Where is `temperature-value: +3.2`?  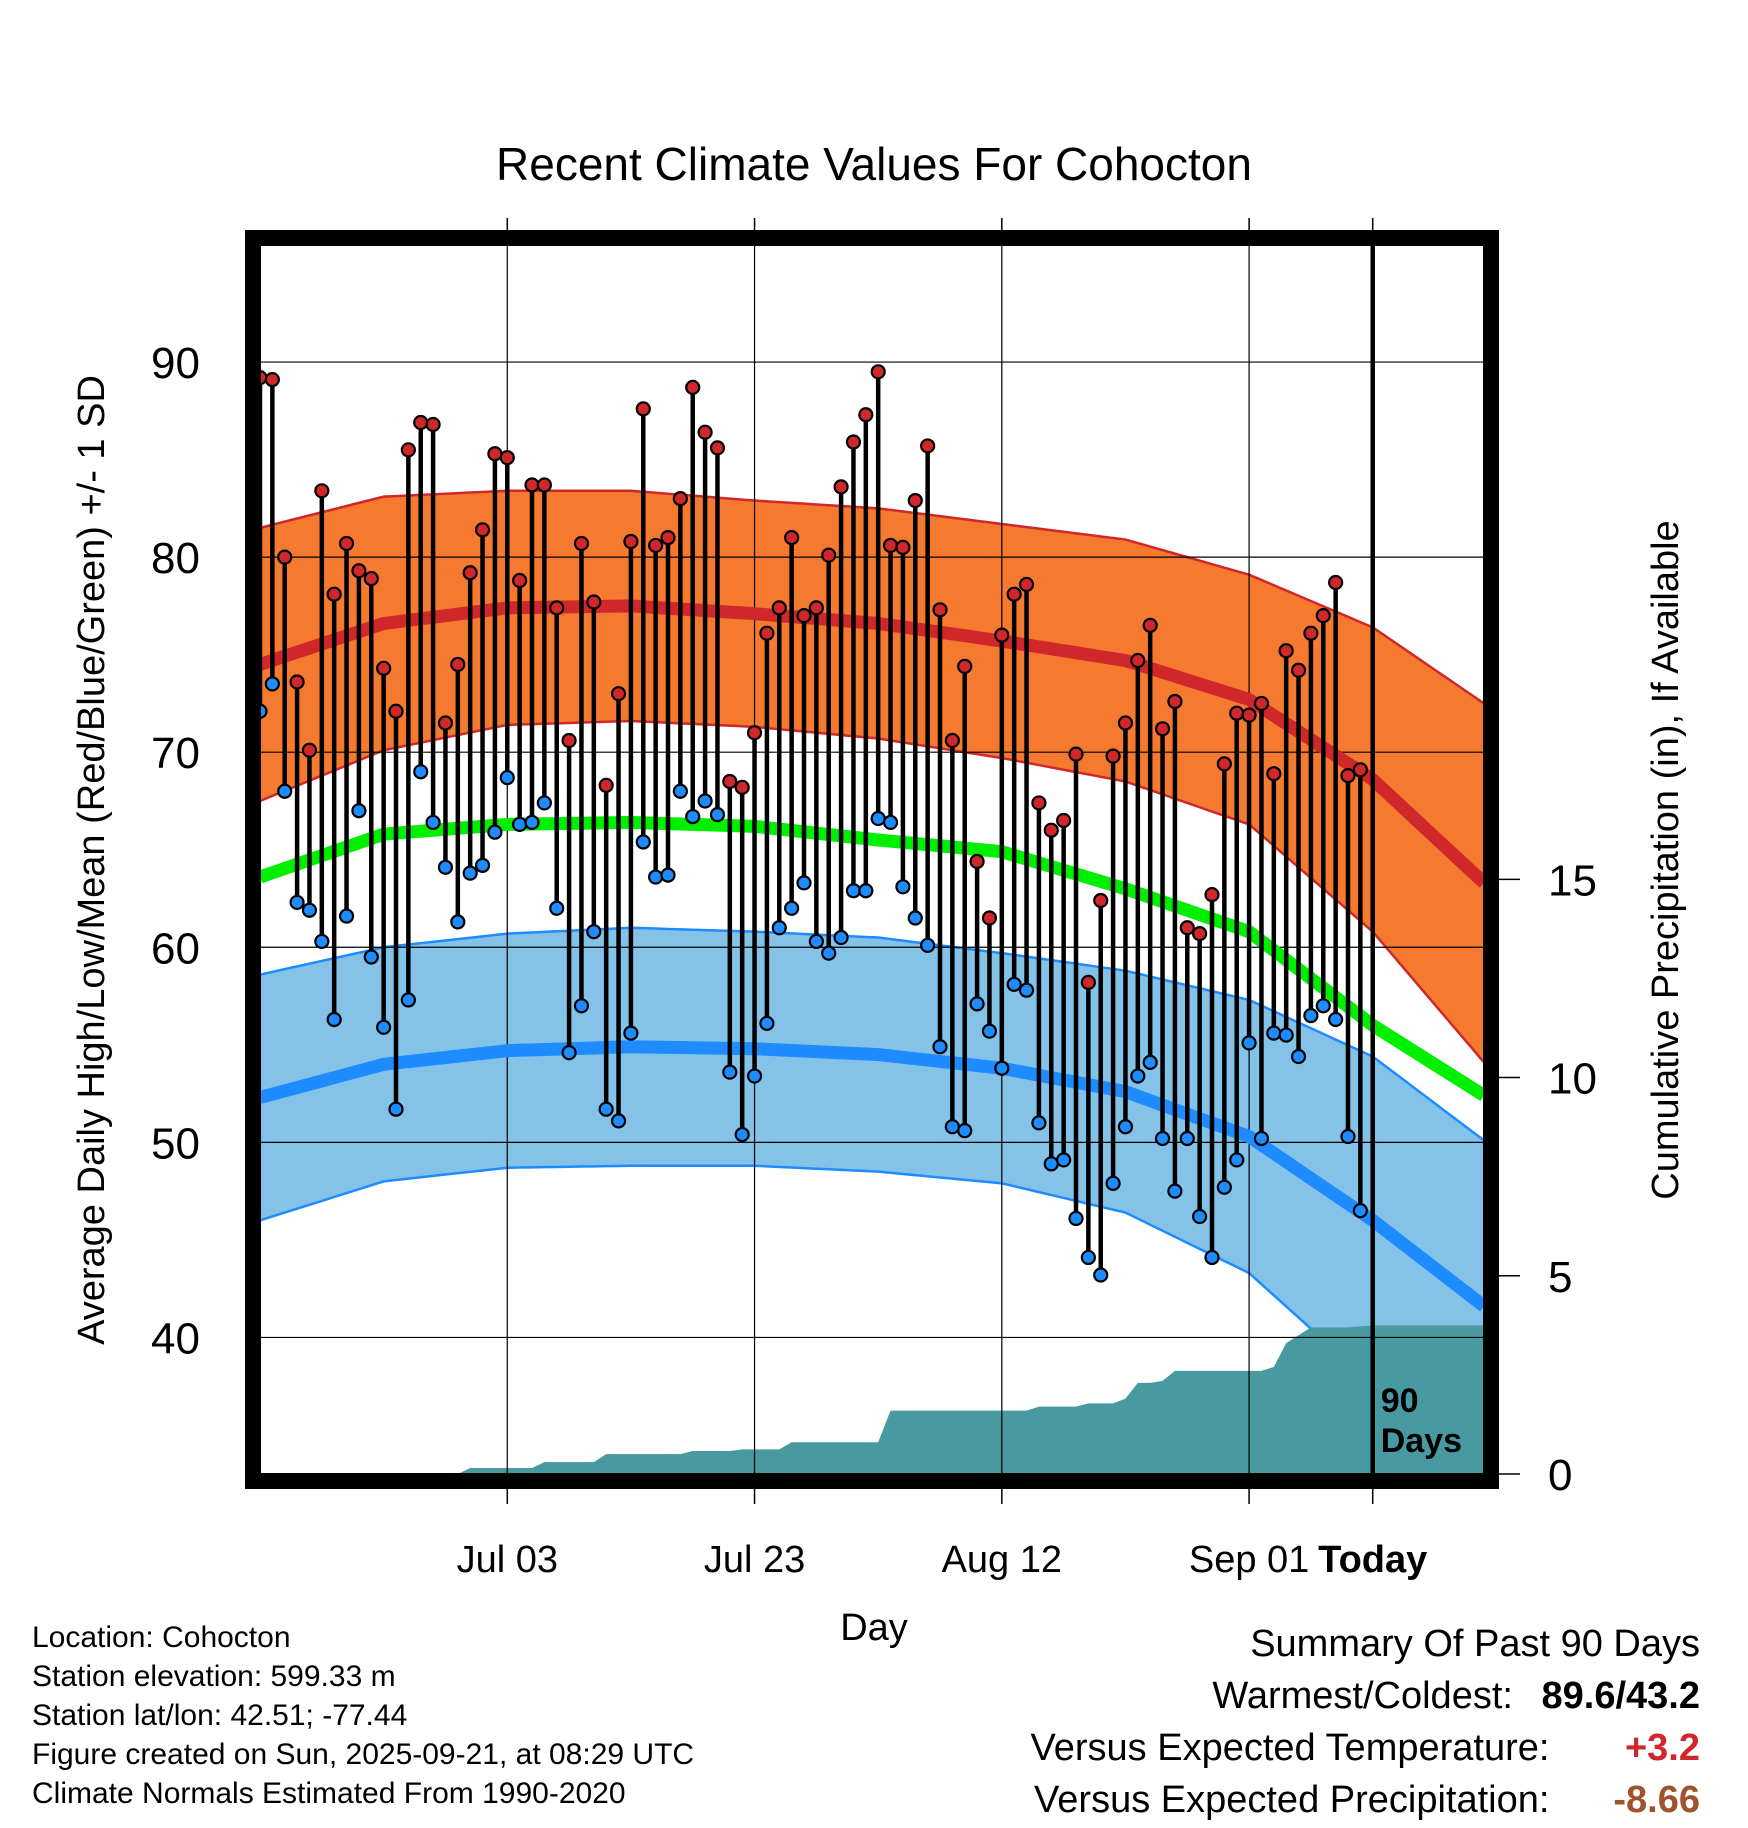
temperature-value: +3.2 is located at coordinates (1662, 1748).